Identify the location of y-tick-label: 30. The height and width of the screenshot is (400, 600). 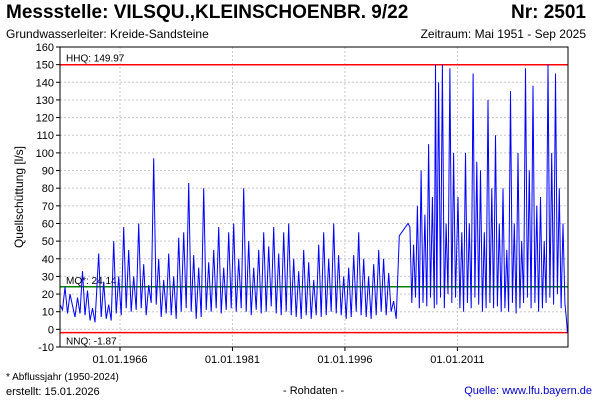
(48, 277).